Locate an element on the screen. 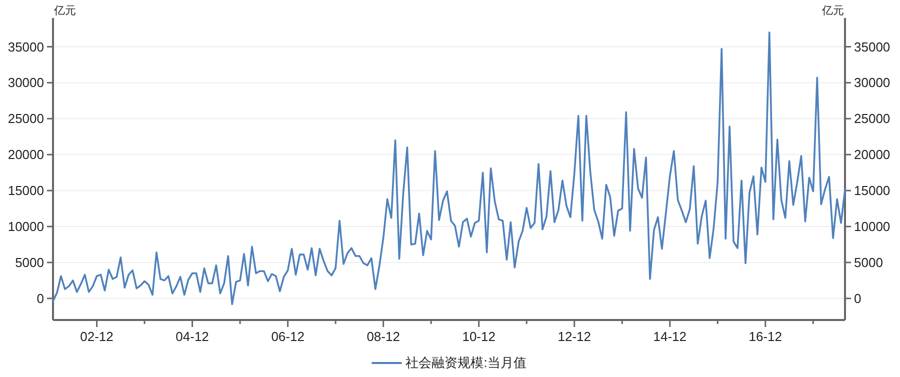 The height and width of the screenshot is (377, 900). y2-tick-label: 30000 is located at coordinates (872, 82).